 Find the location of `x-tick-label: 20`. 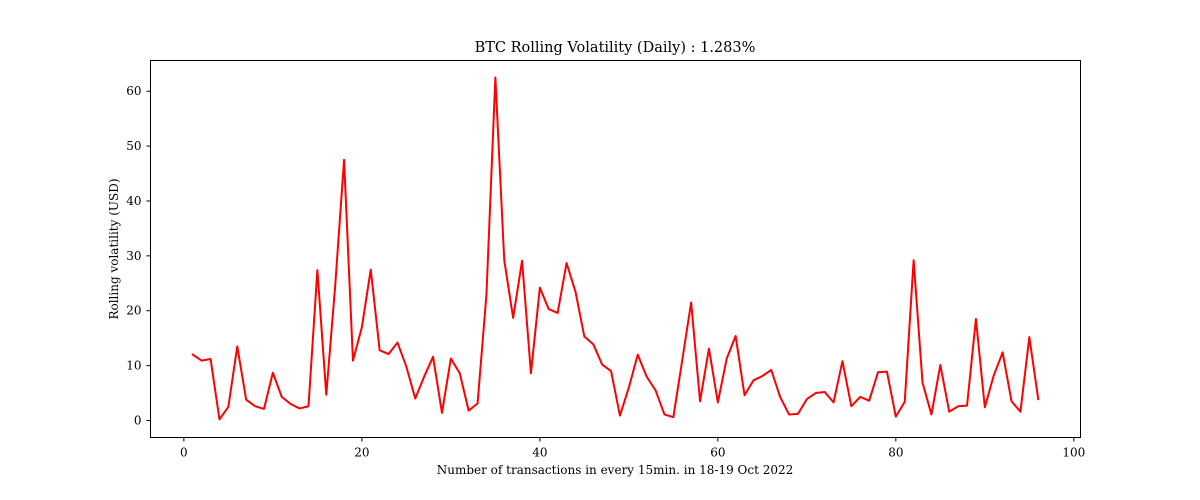

x-tick-label: 20 is located at coordinates (361, 453).